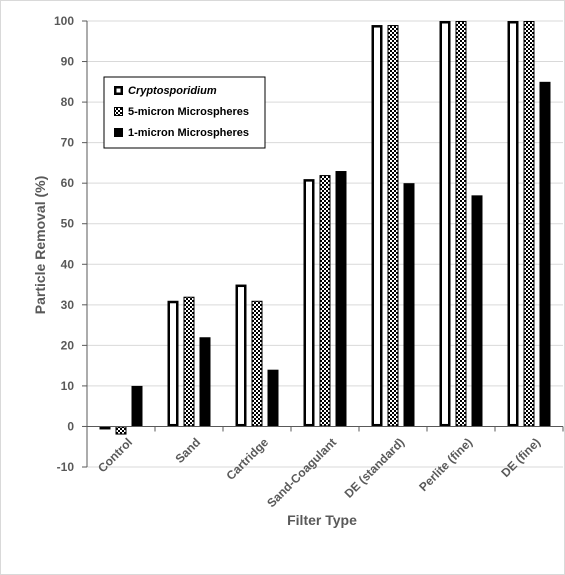 The image size is (565, 575). What do you see at coordinates (64, 21) in the screenshot?
I see `y-tick-label: 100` at bounding box center [64, 21].